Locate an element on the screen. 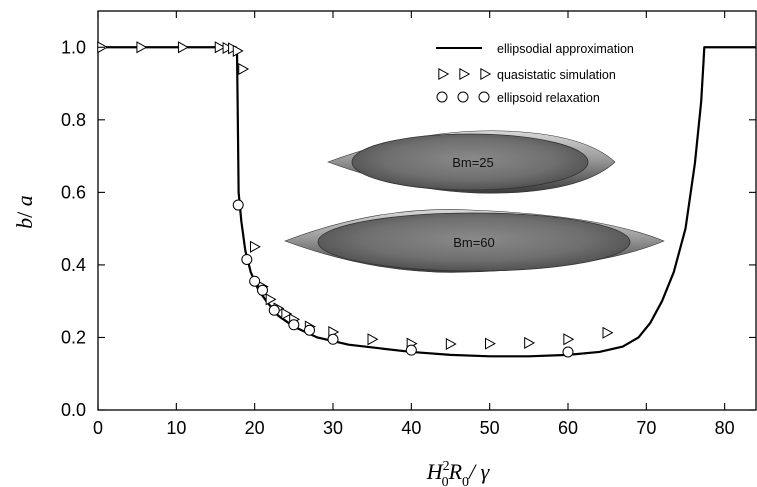 The height and width of the screenshot is (487, 757). y-tick-label-2: 0.4 is located at coordinates (73, 265).